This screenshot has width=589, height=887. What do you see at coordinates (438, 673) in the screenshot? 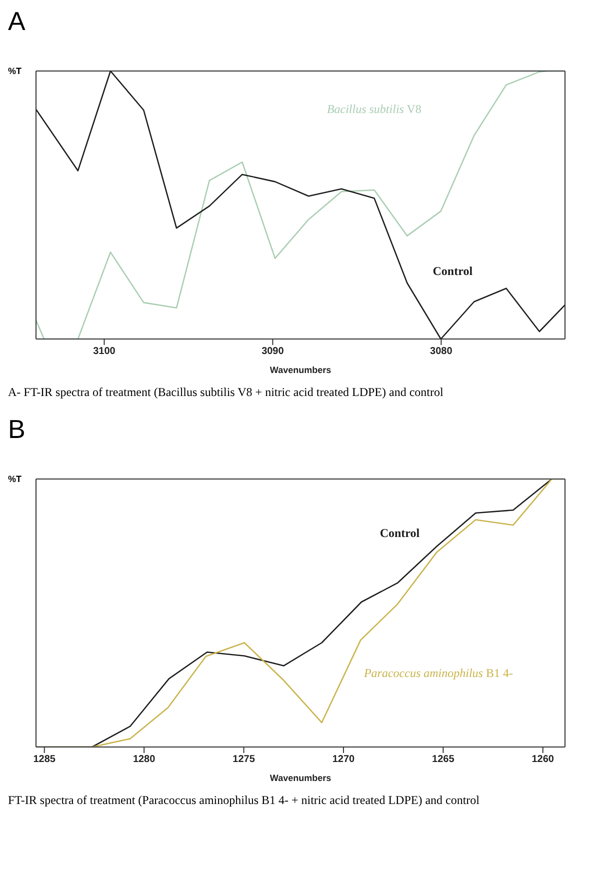
I see `series-label: Paracoccus aminophilus B1 4-` at bounding box center [438, 673].